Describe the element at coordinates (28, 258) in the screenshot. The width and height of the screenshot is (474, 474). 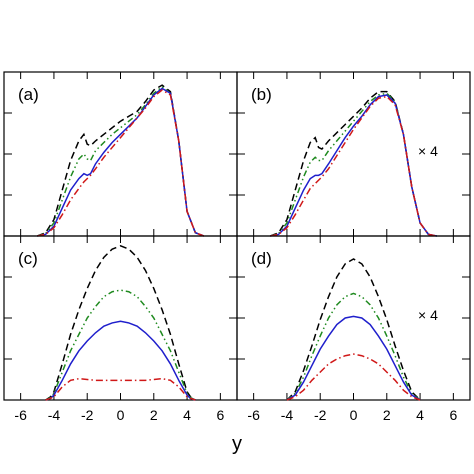
I see `panel-label: (c)` at that location.